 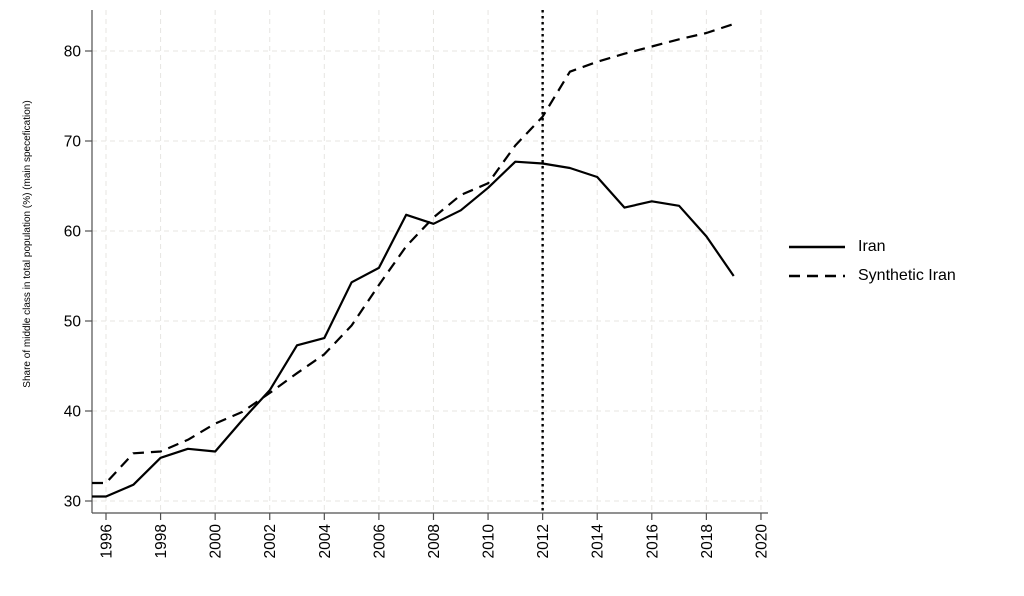 I want to click on x-tick-label: 2014, so click(x=598, y=541).